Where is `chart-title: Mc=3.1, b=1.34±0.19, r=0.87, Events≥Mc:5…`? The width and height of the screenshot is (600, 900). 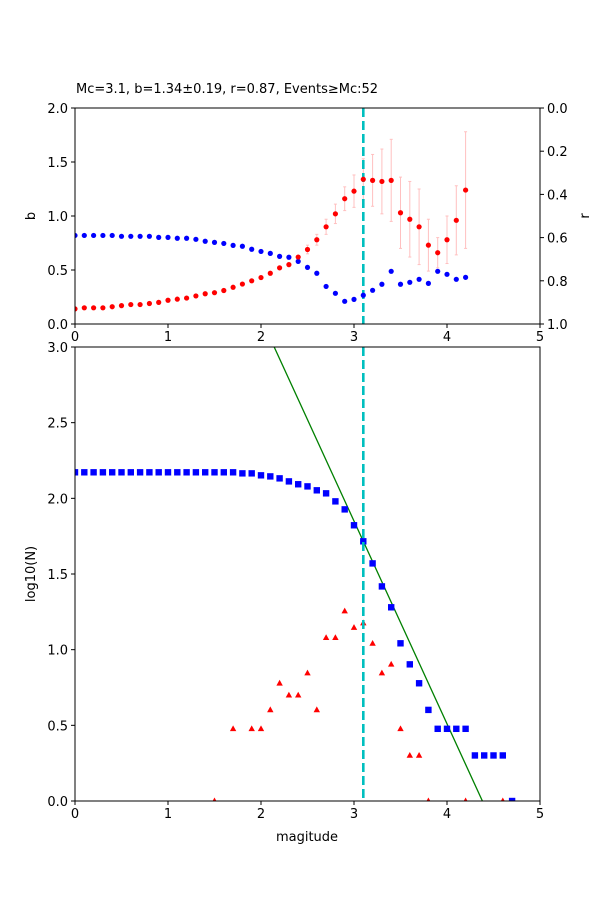 chart-title: Mc=3.1, b=1.34±0.19, r=0.87, Events≥Mc:5… is located at coordinates (227, 89).